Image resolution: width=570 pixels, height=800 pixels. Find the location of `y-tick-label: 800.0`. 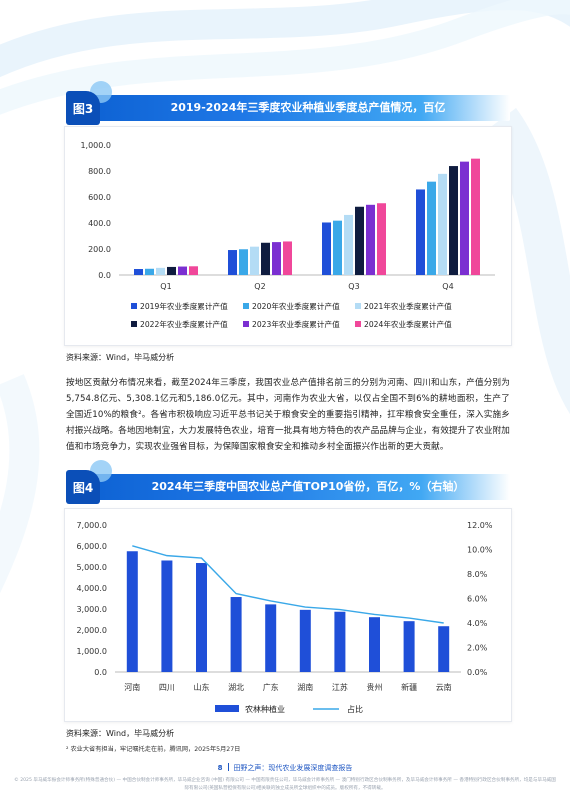

y-tick-label: 800.0 is located at coordinates (99, 171).